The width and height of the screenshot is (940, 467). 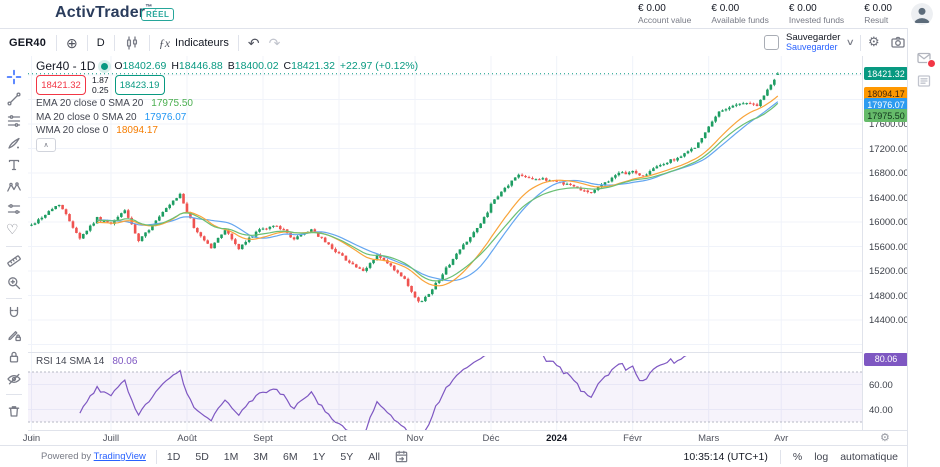 I want to click on indicator-row: WMA 20 close 0 18094.17, so click(x=97, y=130).